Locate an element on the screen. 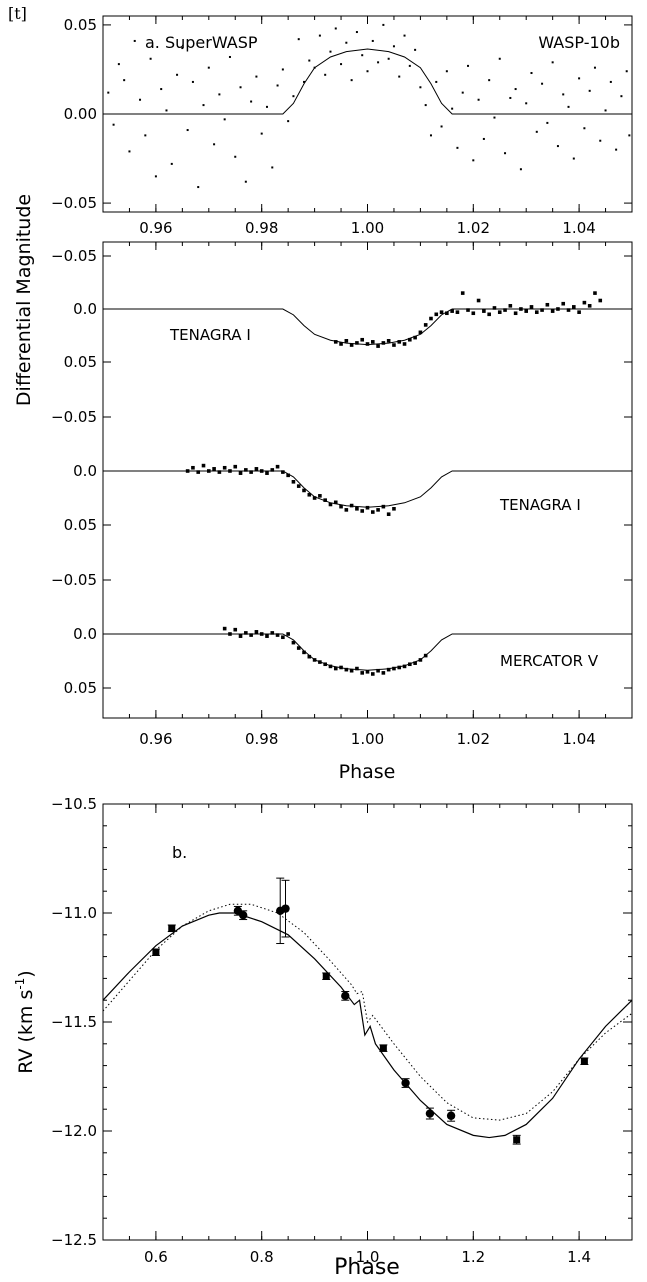 The image size is (647, 1282). y-tick-label-c: −11.0 is located at coordinates (74, 913).